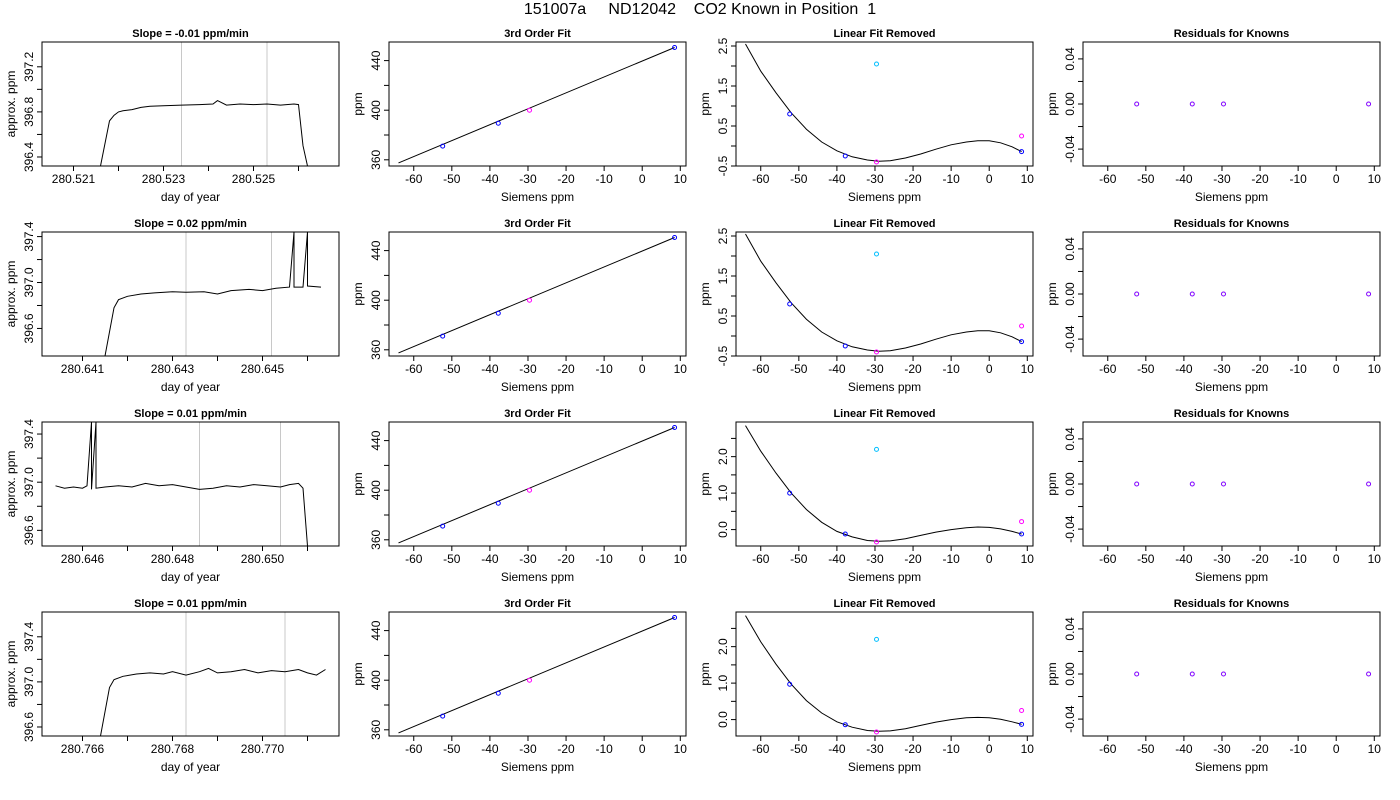  I want to click on y-tick-label: 1.0, so click(723, 492).